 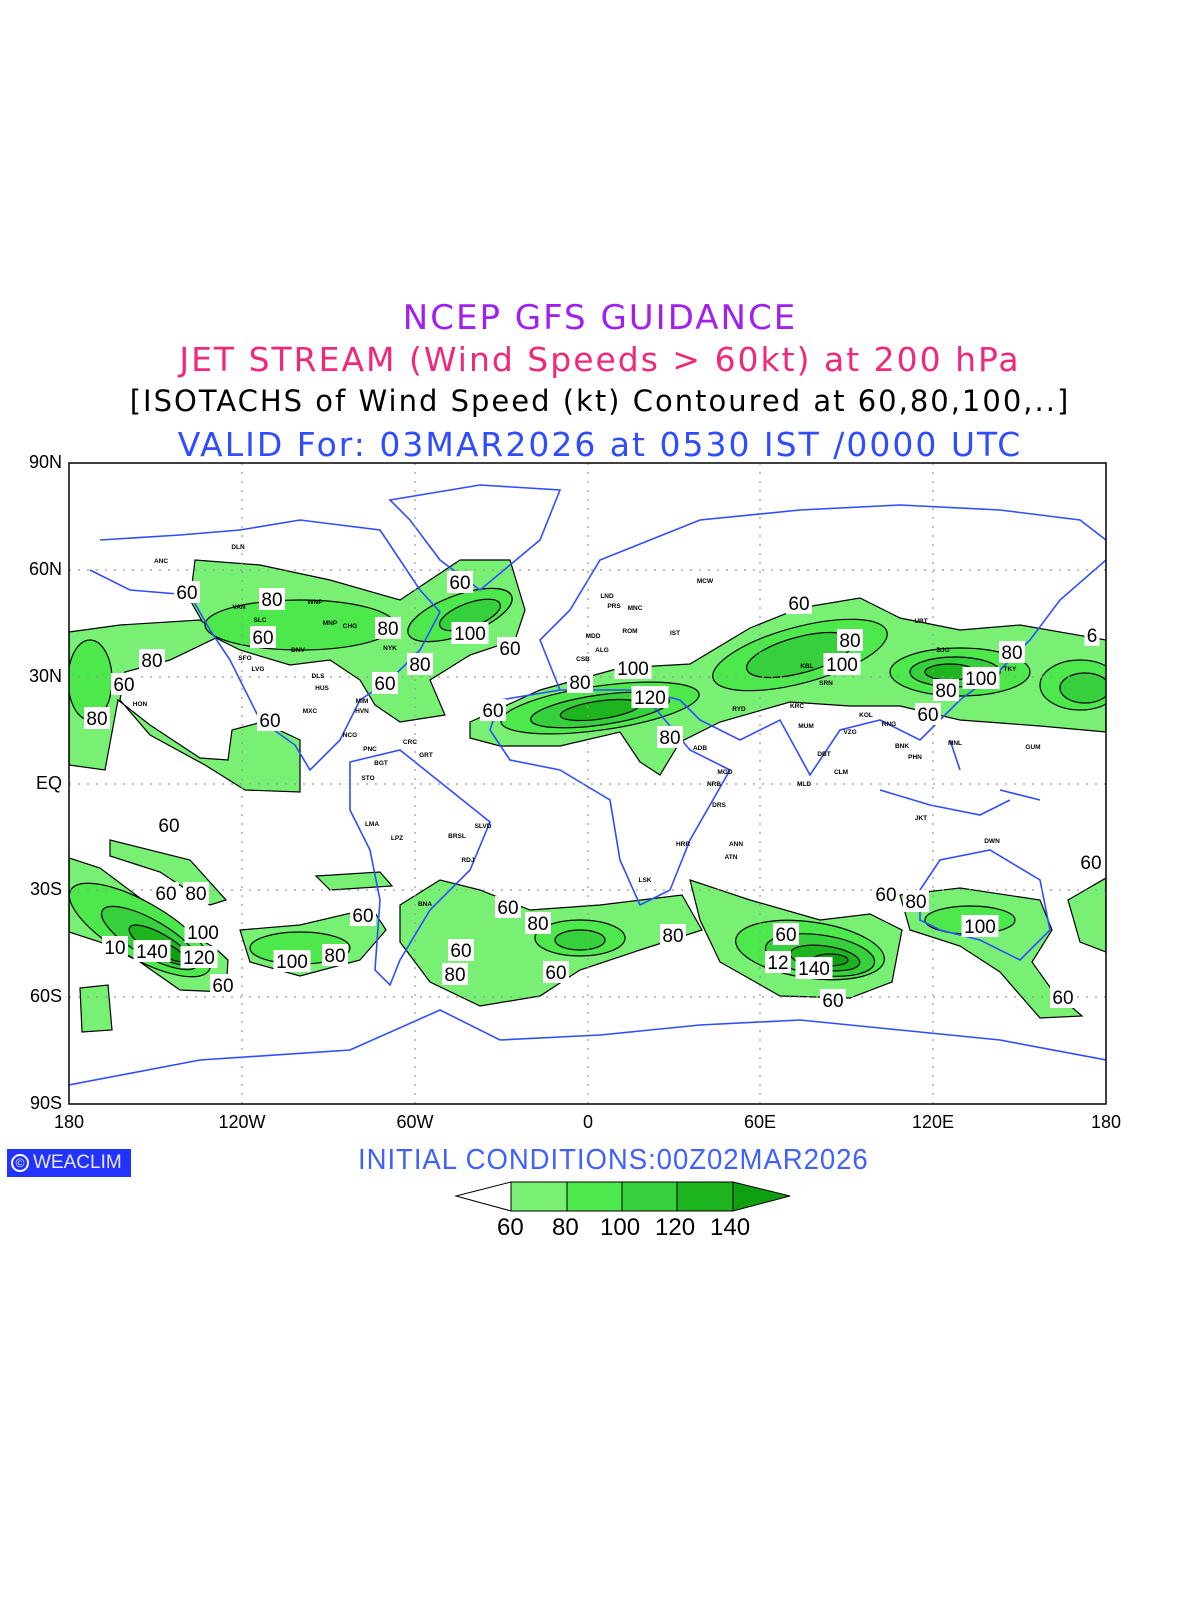 I want to click on lon-tick-label: 120E, so click(x=933, y=1122).